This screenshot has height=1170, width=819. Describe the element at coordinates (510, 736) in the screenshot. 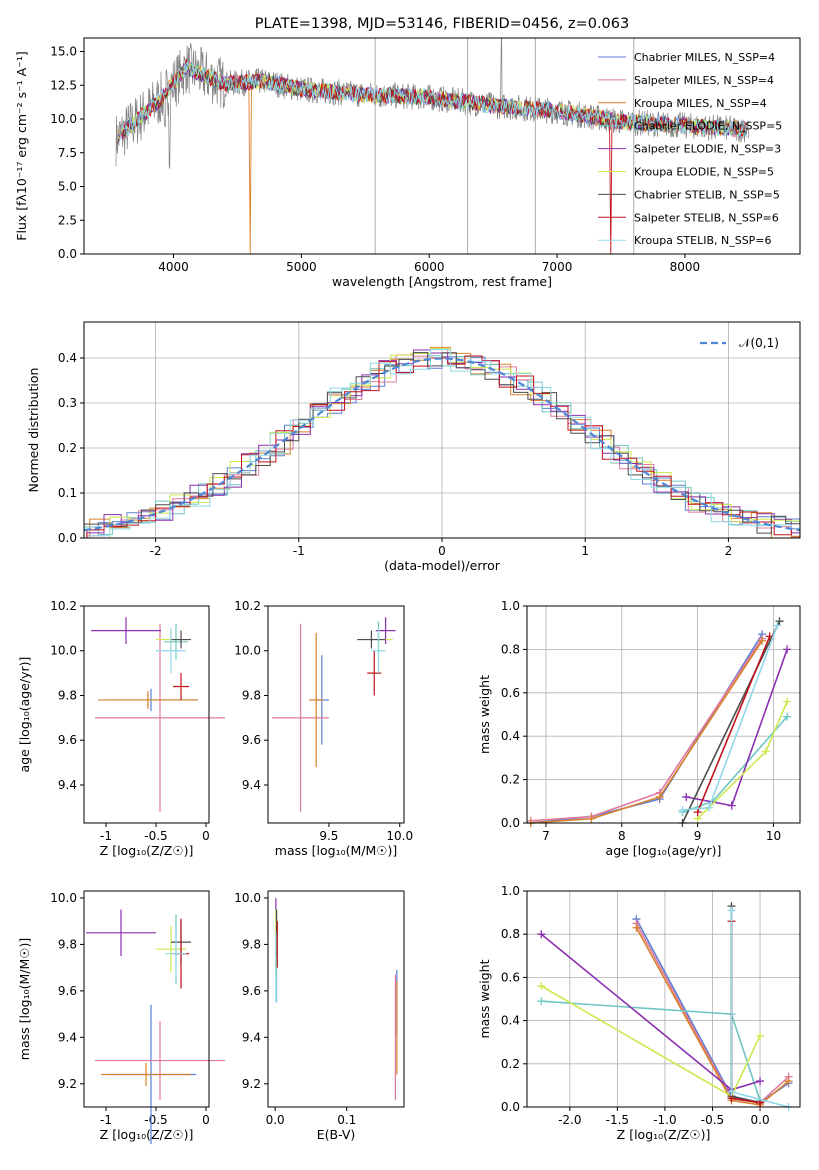

I see `y-tick-label: 0.4` at that location.